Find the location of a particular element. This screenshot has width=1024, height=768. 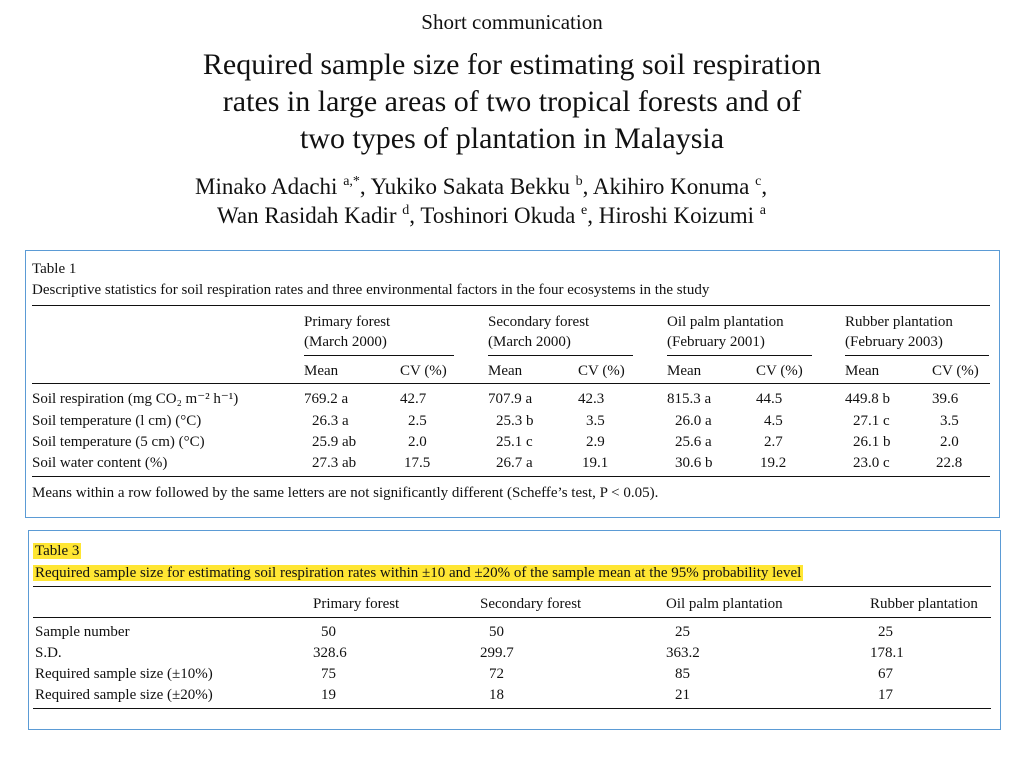

table-cell: 26.1 b is located at coordinates (872, 442).